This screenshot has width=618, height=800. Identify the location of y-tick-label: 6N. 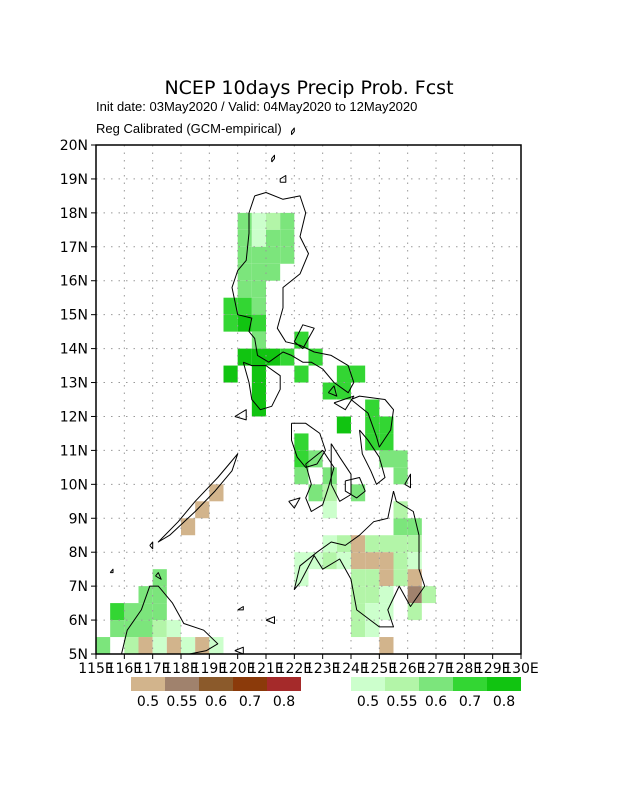
(78, 621).